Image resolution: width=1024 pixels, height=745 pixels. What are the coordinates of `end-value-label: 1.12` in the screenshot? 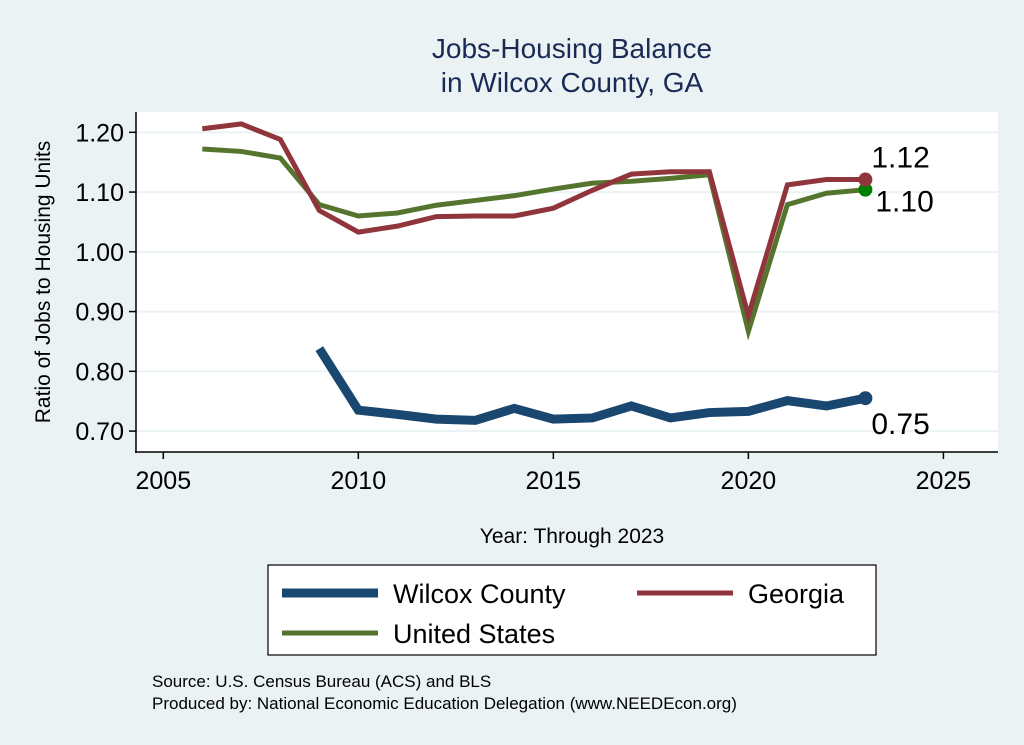 It's located at (900, 158).